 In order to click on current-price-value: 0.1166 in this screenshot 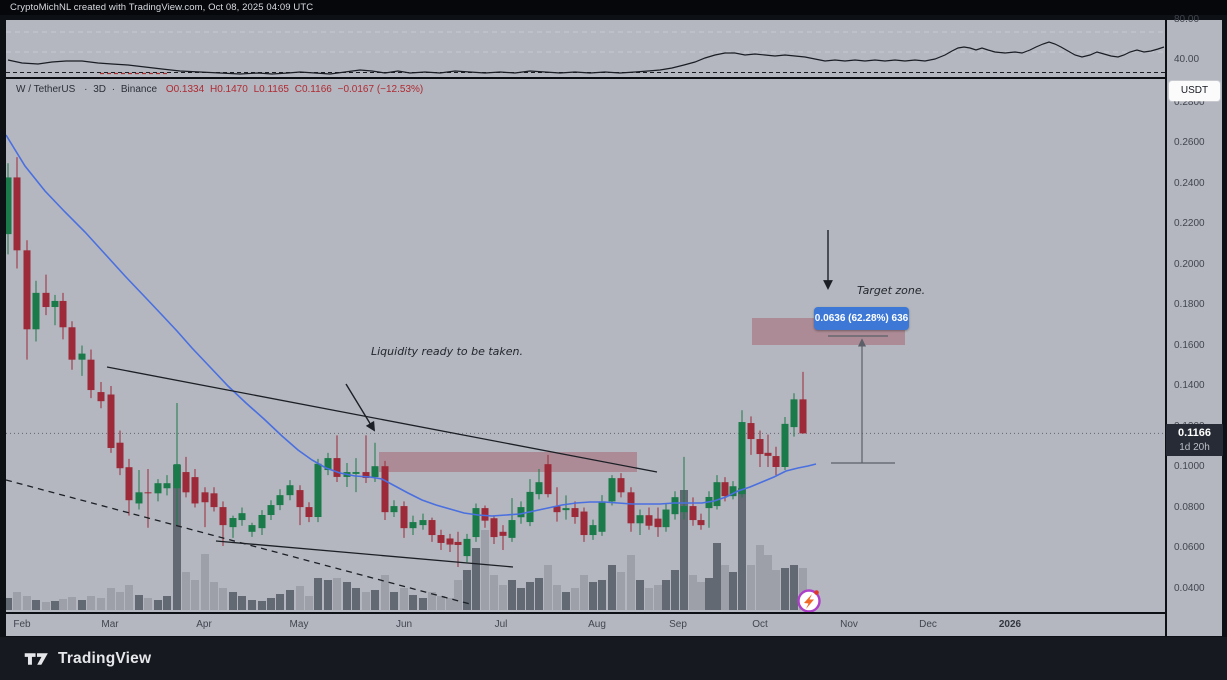, I will do `click(1194, 433)`.